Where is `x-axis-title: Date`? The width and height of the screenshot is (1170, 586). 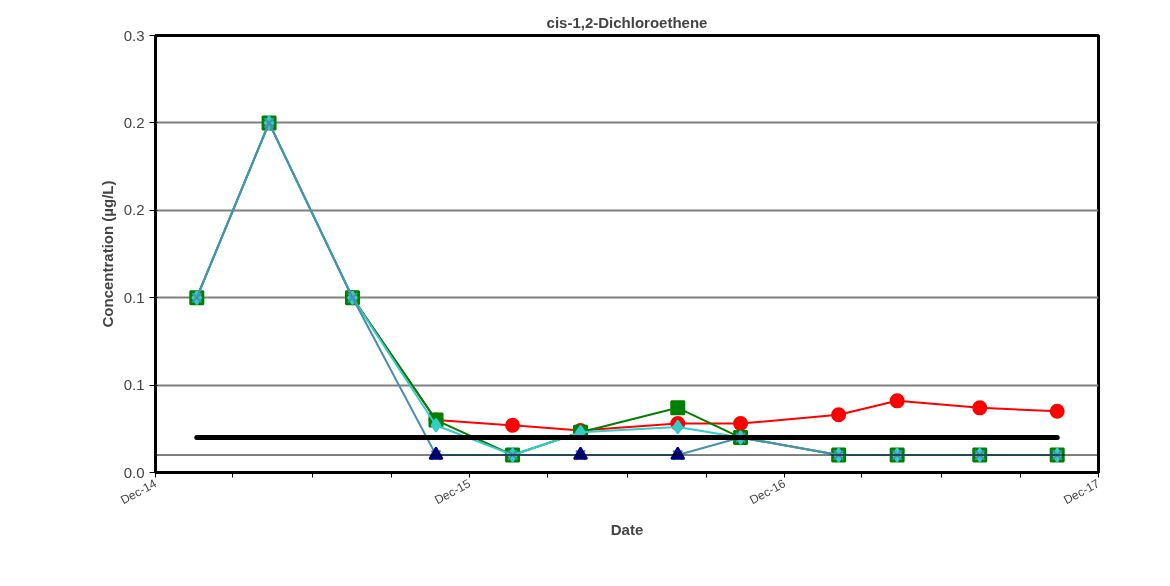
x-axis-title: Date is located at coordinates (627, 530).